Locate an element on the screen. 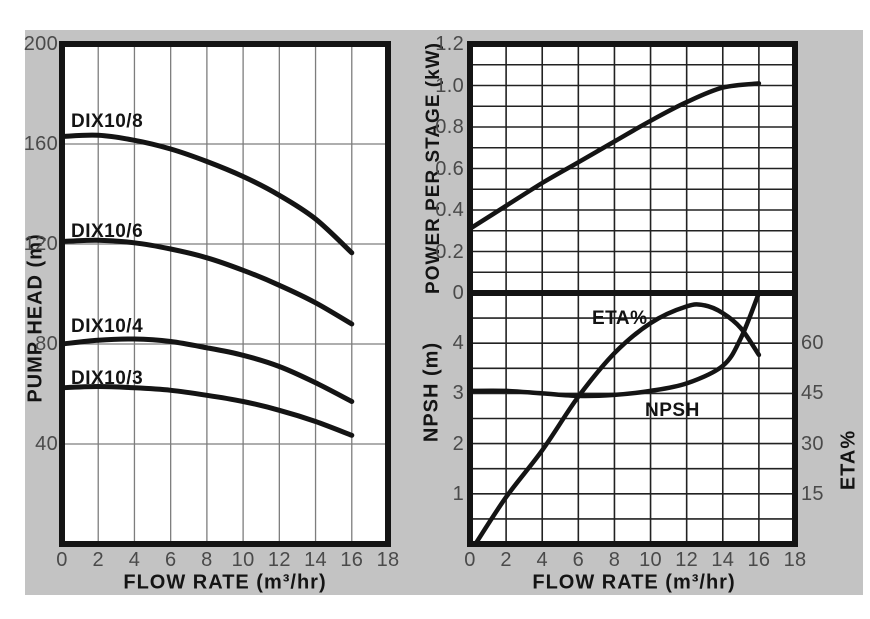 This screenshot has height=619, width=870. right-x-tick-label: 6 is located at coordinates (578, 560).